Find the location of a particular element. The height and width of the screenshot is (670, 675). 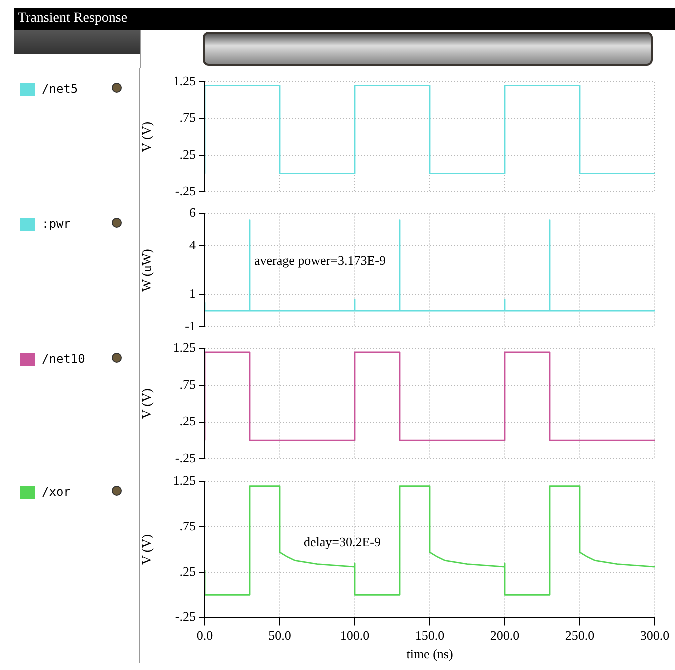

x-tick-label: 250.0 is located at coordinates (580, 636).